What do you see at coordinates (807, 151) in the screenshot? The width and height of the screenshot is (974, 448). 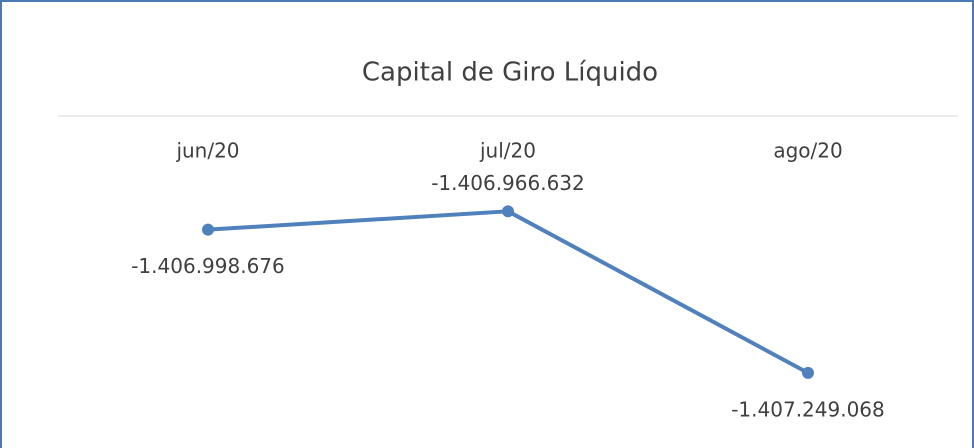 I see `x-tick-label: ago/20` at bounding box center [807, 151].